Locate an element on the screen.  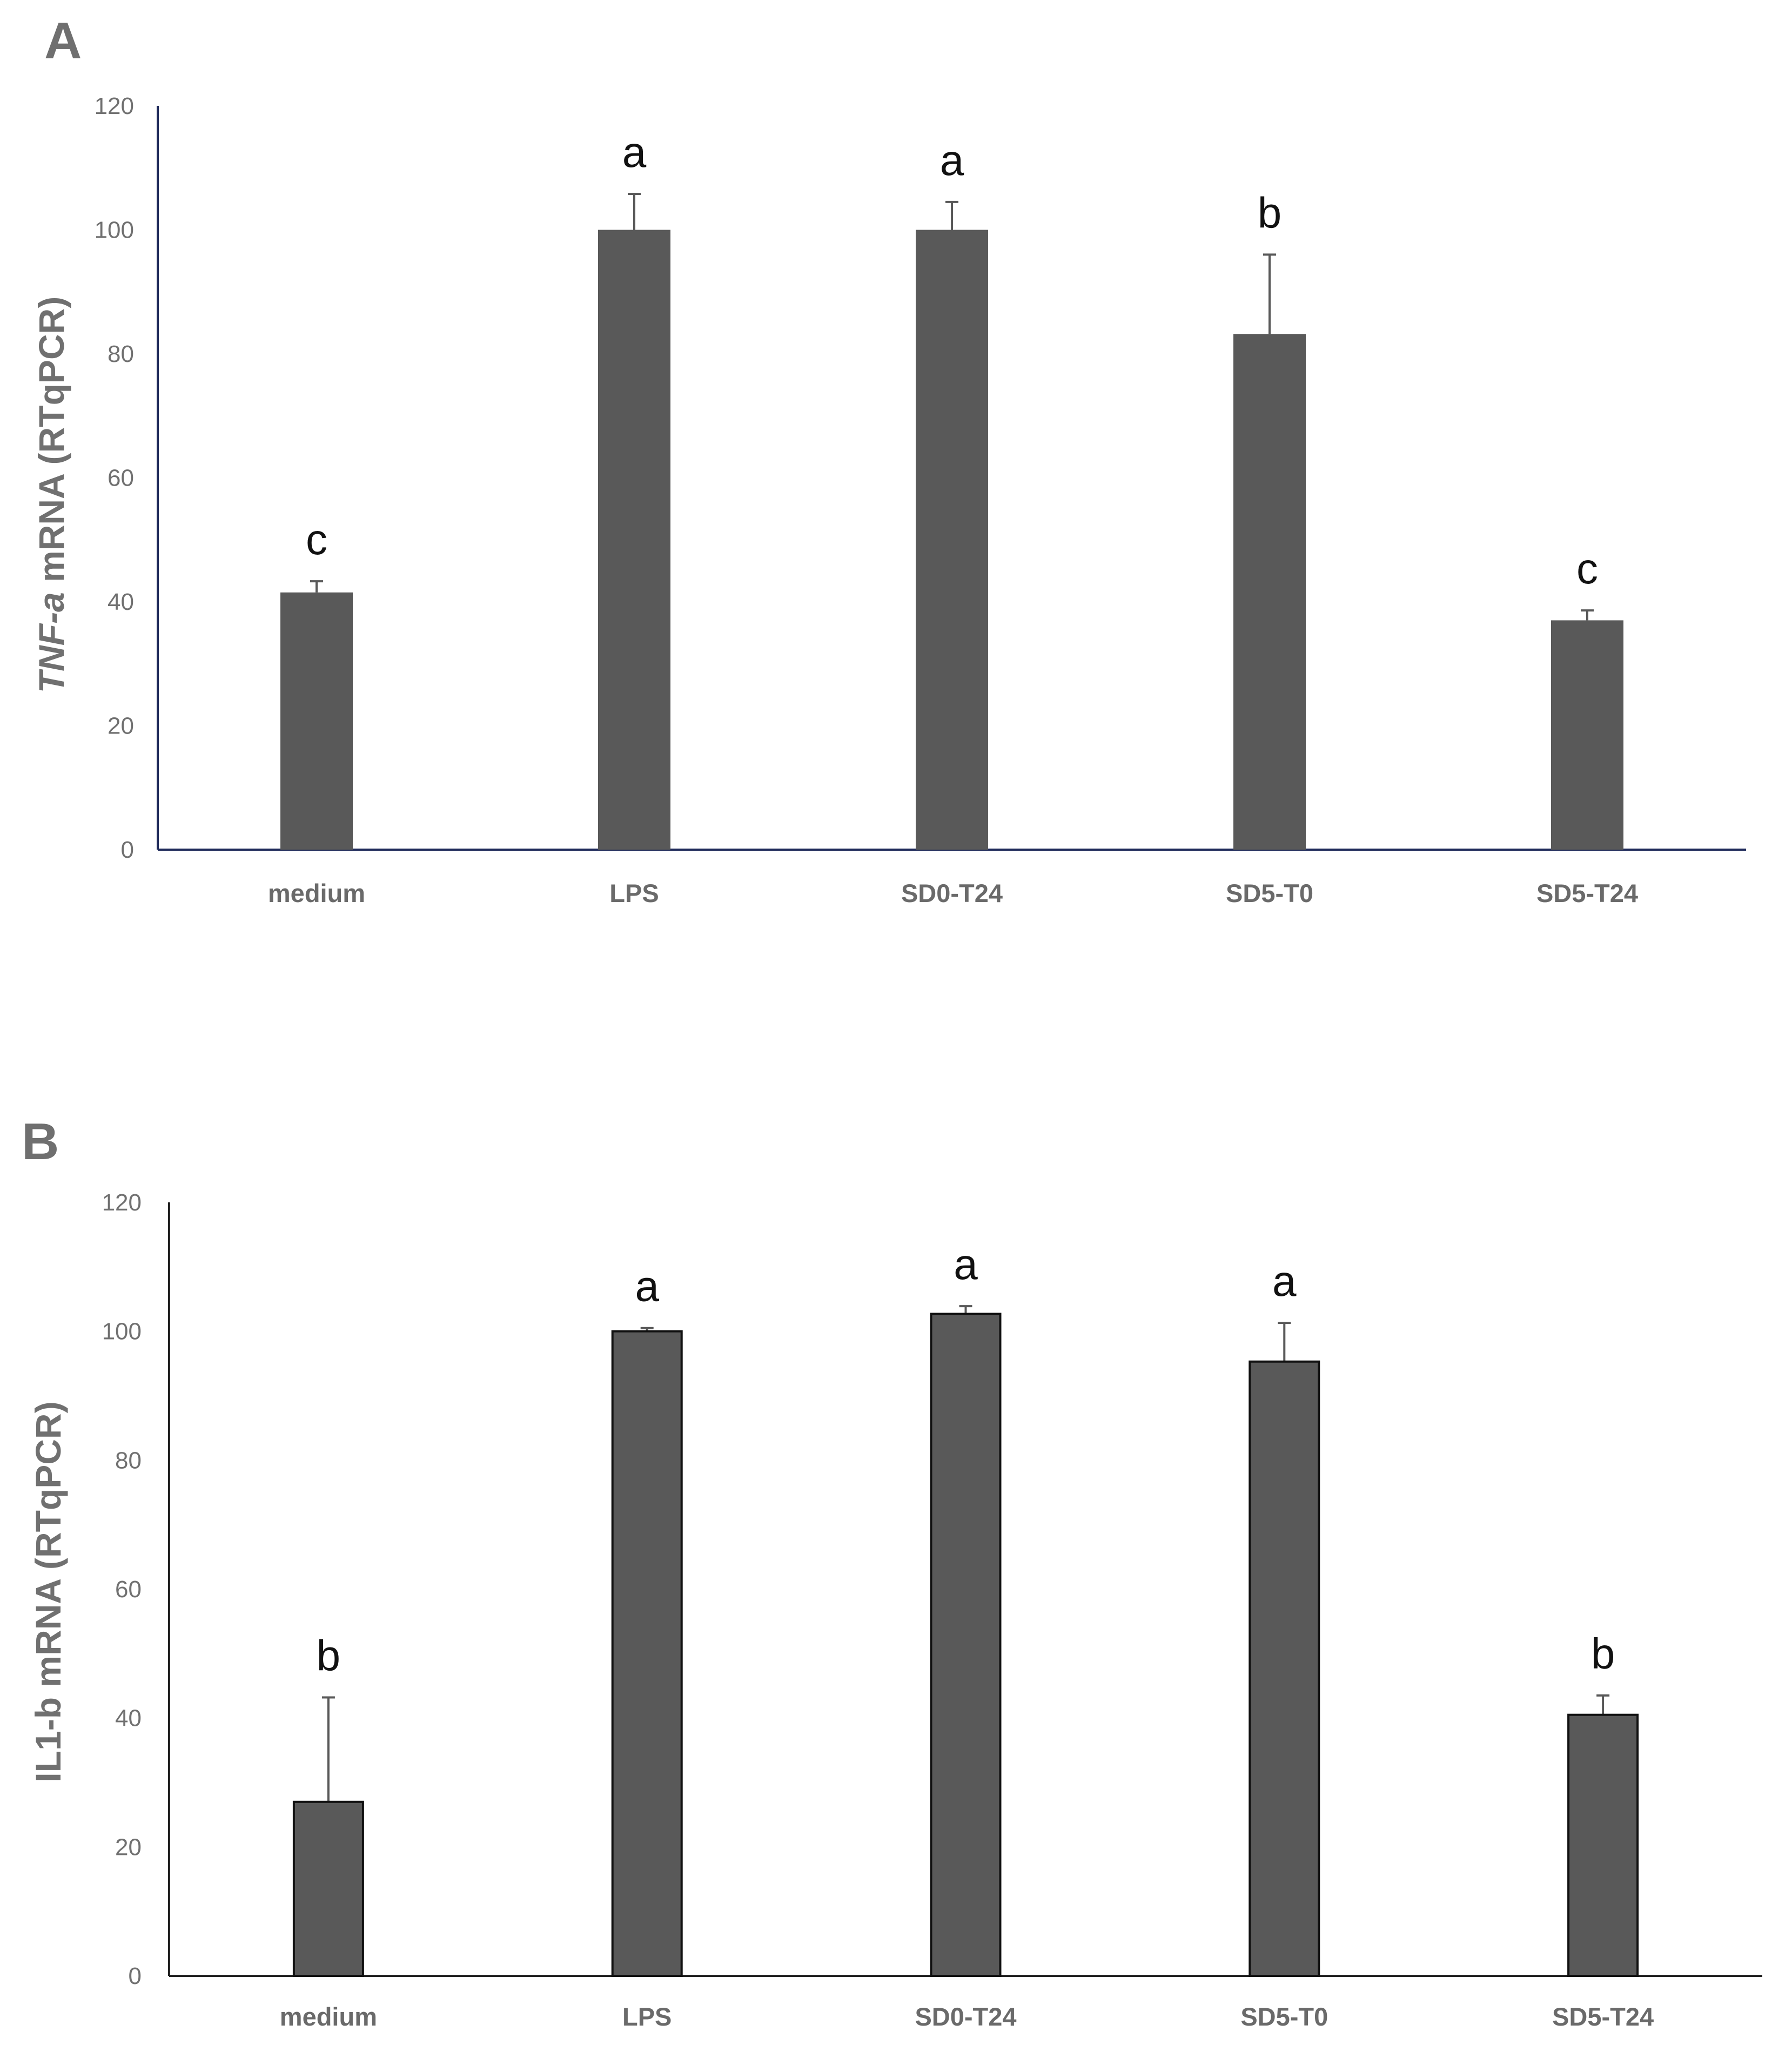
panel-b-y-tick-label: 20 is located at coordinates (128, 1847).